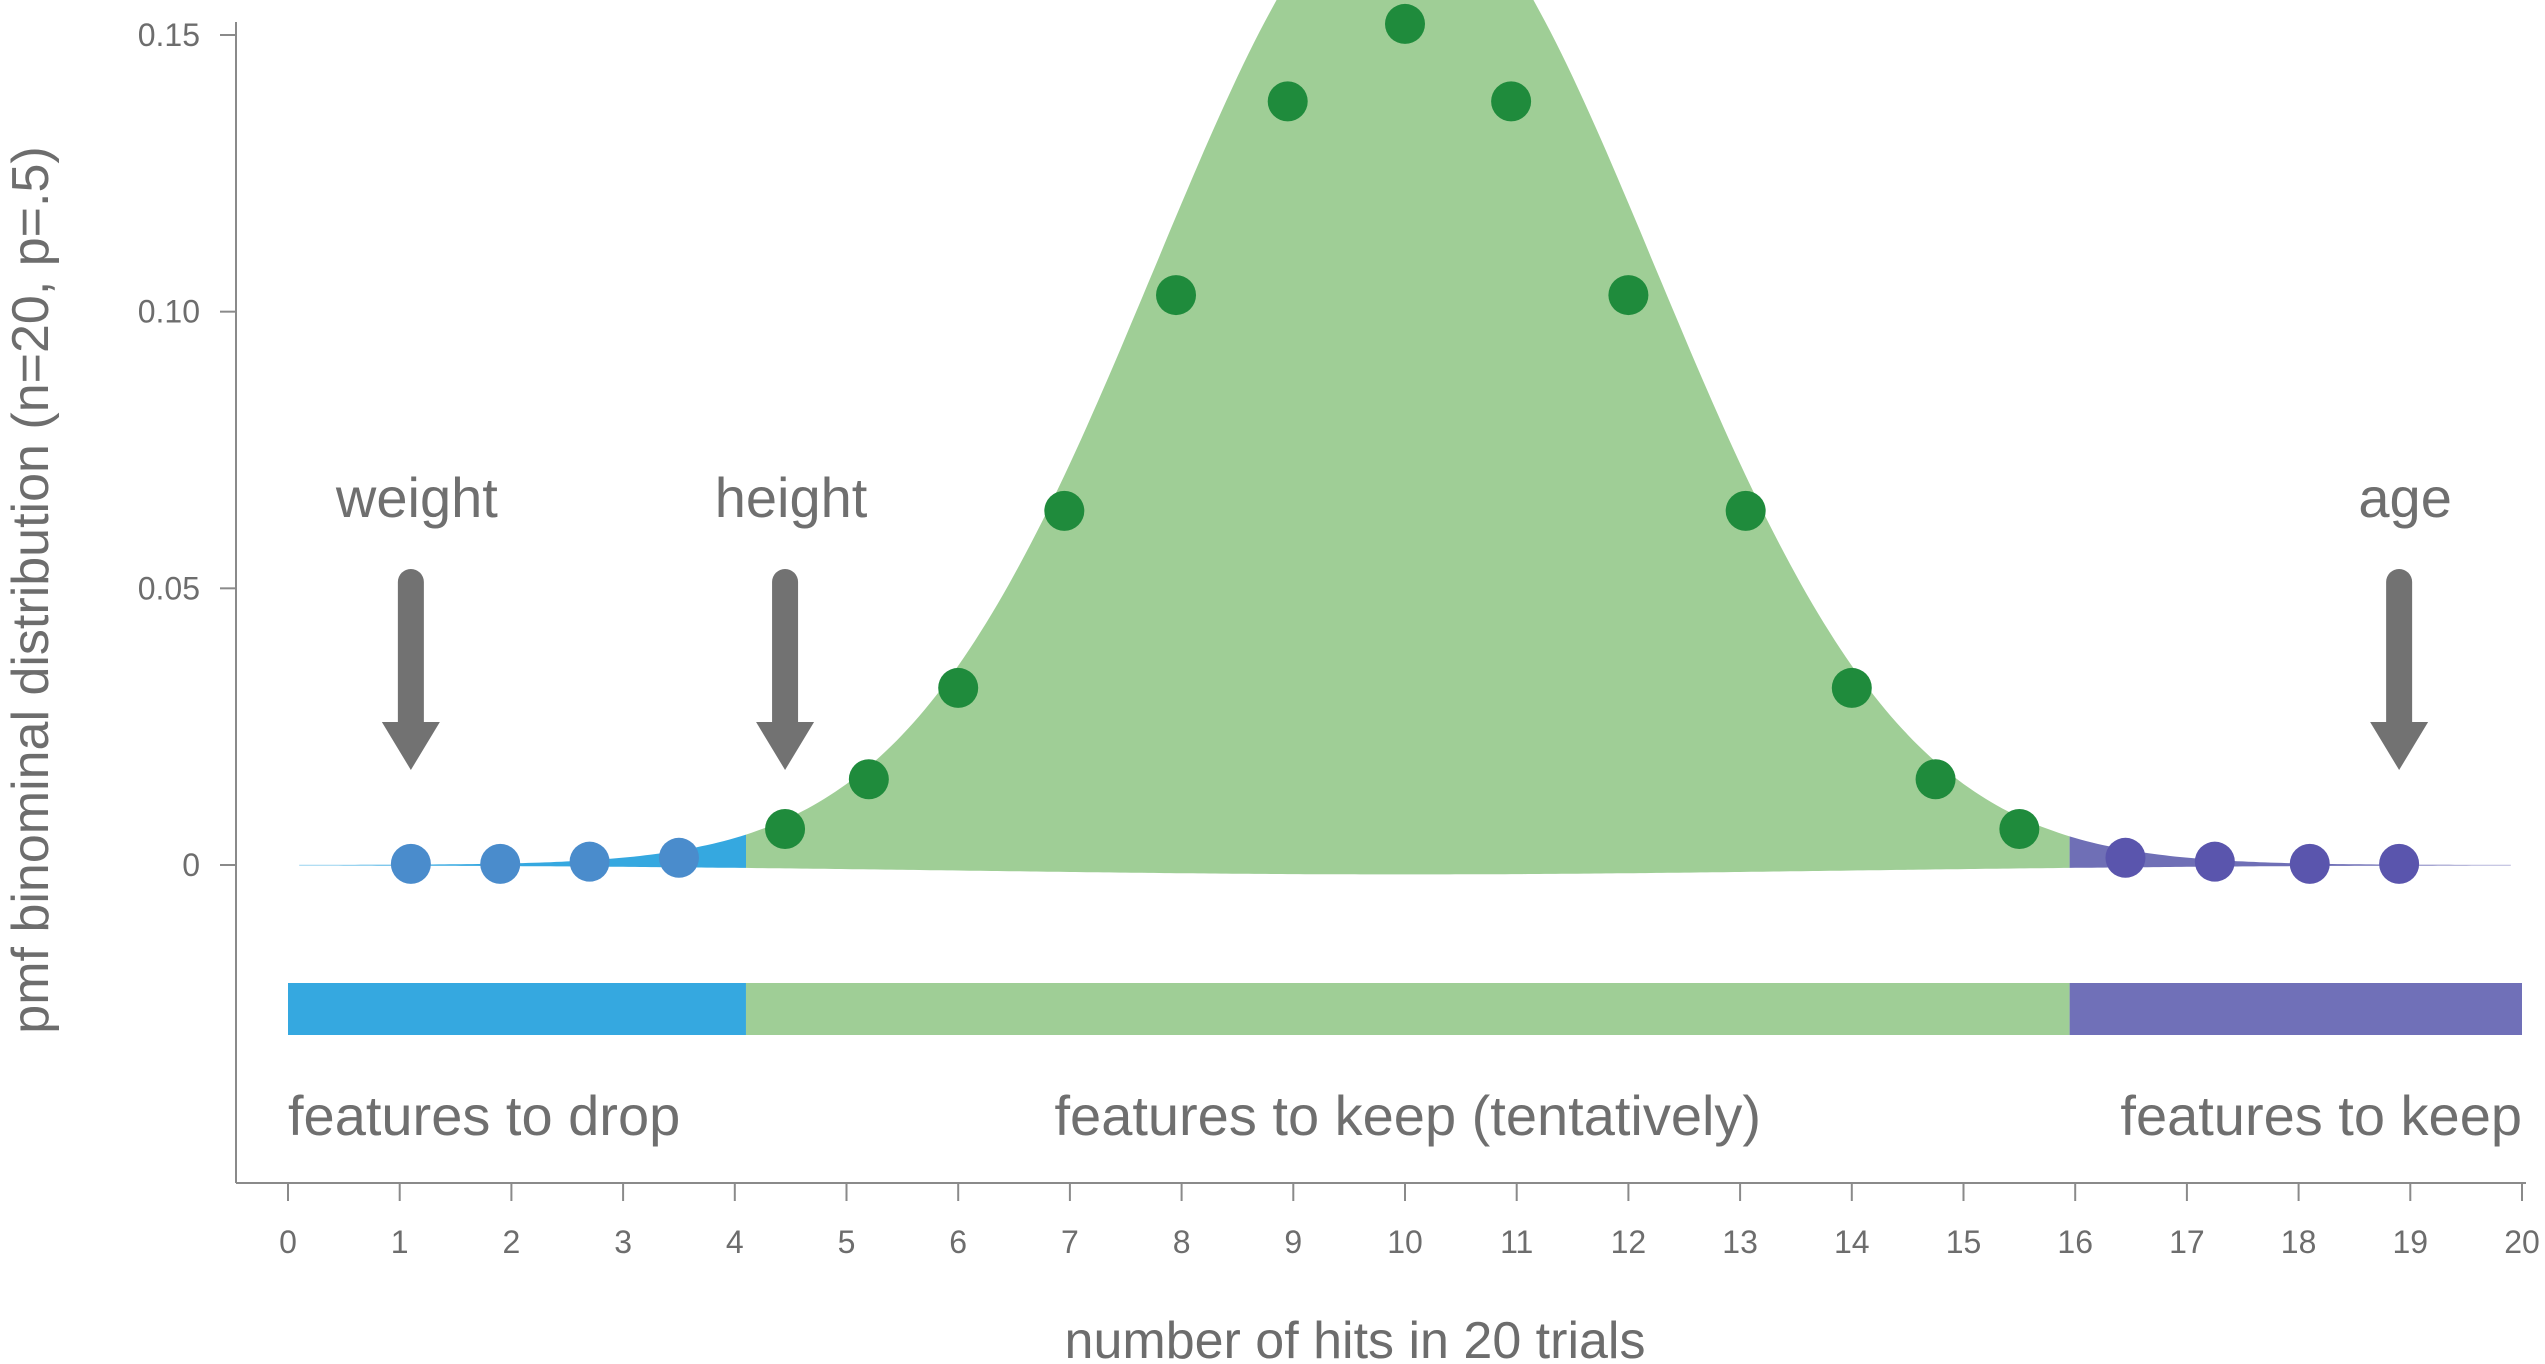 The height and width of the screenshot is (1364, 2545). What do you see at coordinates (416, 497) in the screenshot?
I see `annotation-label: weight` at bounding box center [416, 497].